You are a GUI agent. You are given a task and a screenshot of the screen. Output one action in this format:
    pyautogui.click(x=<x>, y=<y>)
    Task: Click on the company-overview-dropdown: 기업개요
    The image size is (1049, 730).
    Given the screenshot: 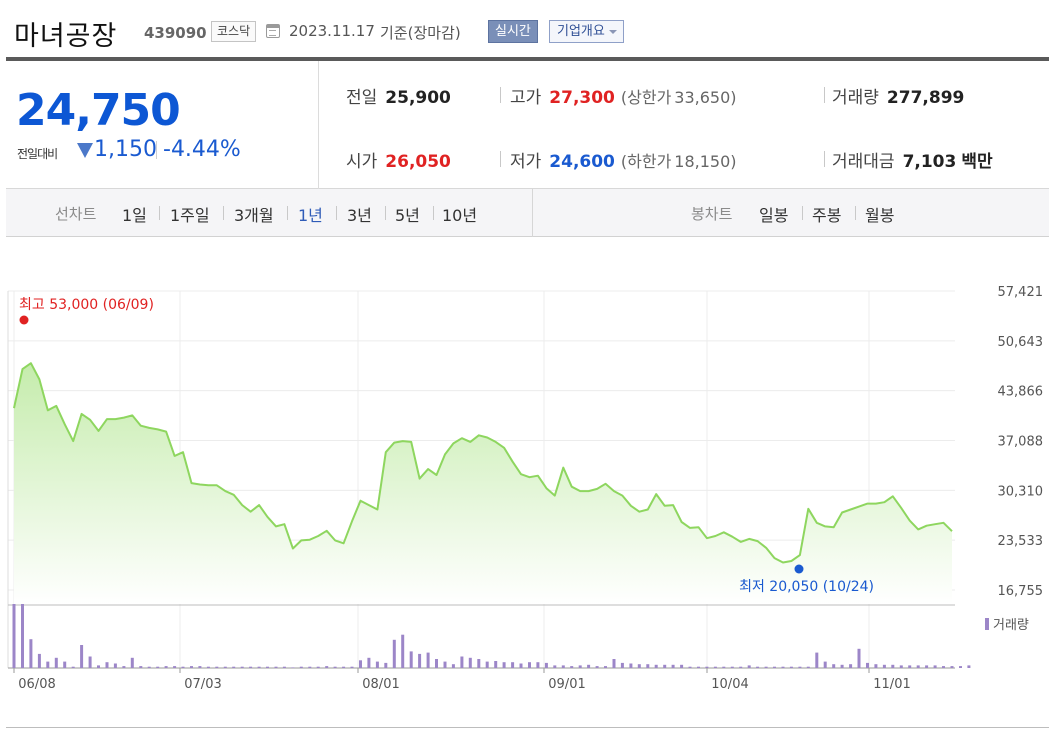 What is the action you would take?
    pyautogui.click(x=586, y=31)
    